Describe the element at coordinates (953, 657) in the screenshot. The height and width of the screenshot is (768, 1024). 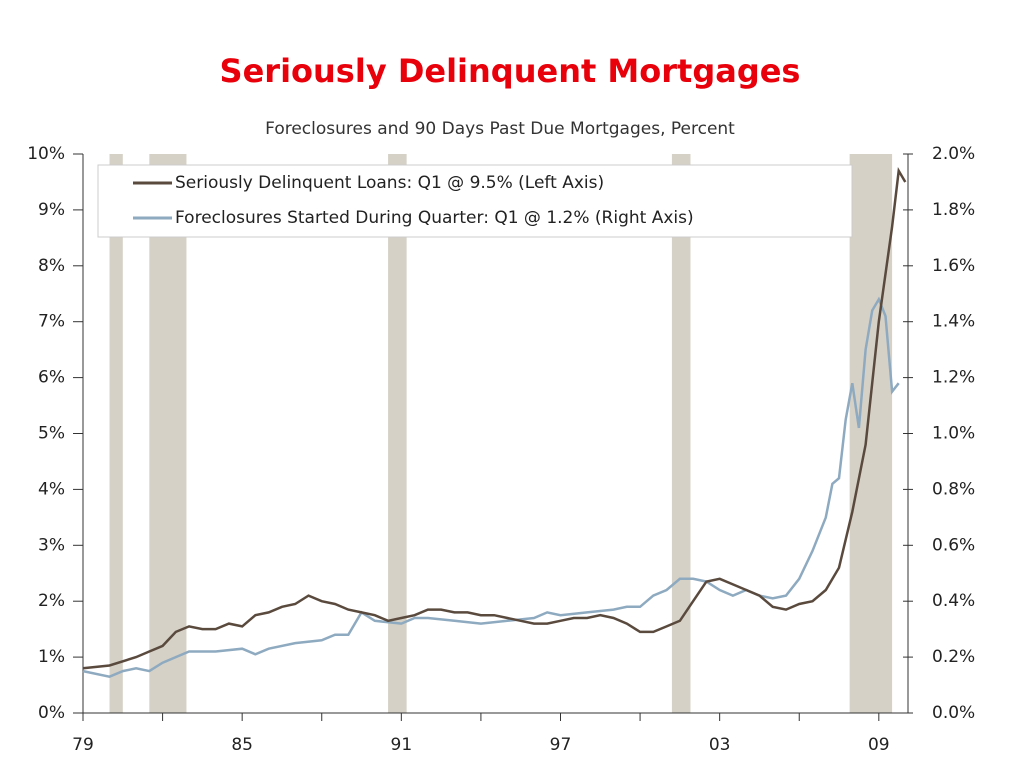
I see `y2-tick-label: 0.2%` at that location.